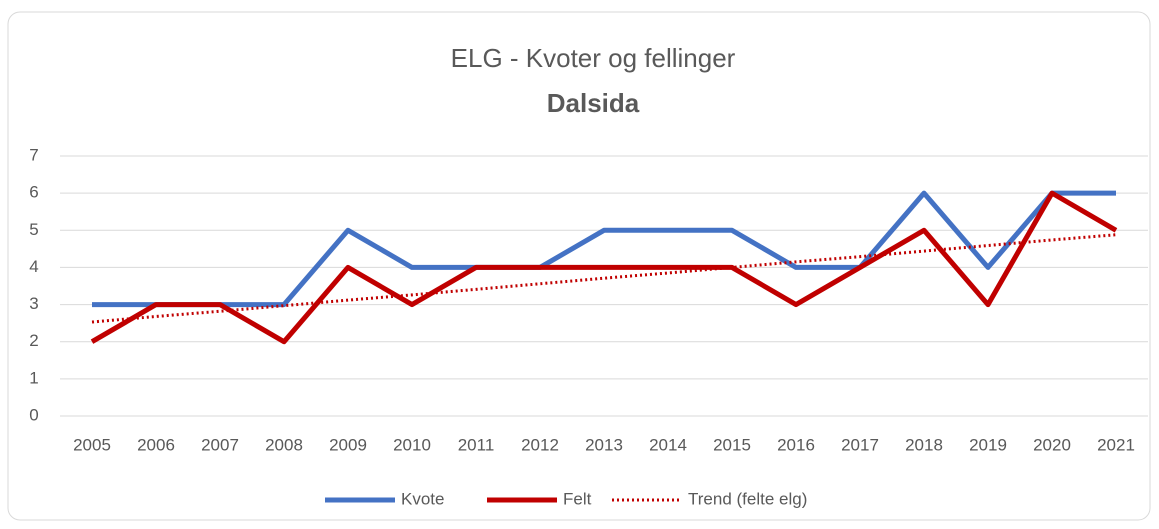  I want to click on y-tick-label: 6, so click(33, 192).